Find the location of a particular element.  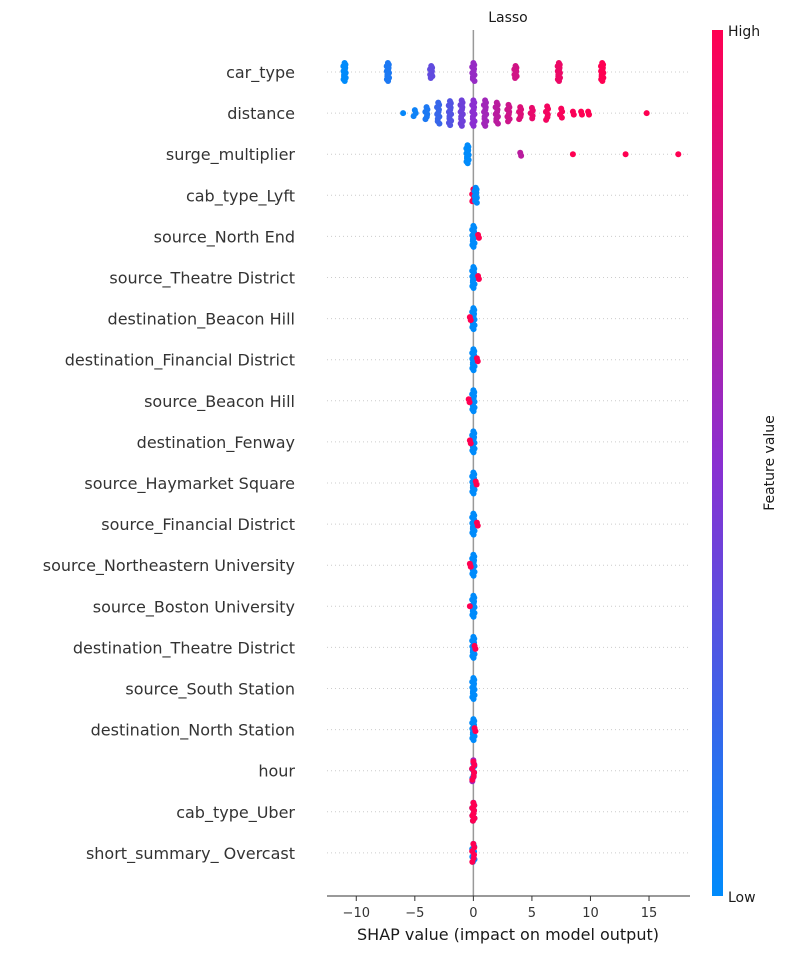

colorbar is located at coordinates (717, 463).